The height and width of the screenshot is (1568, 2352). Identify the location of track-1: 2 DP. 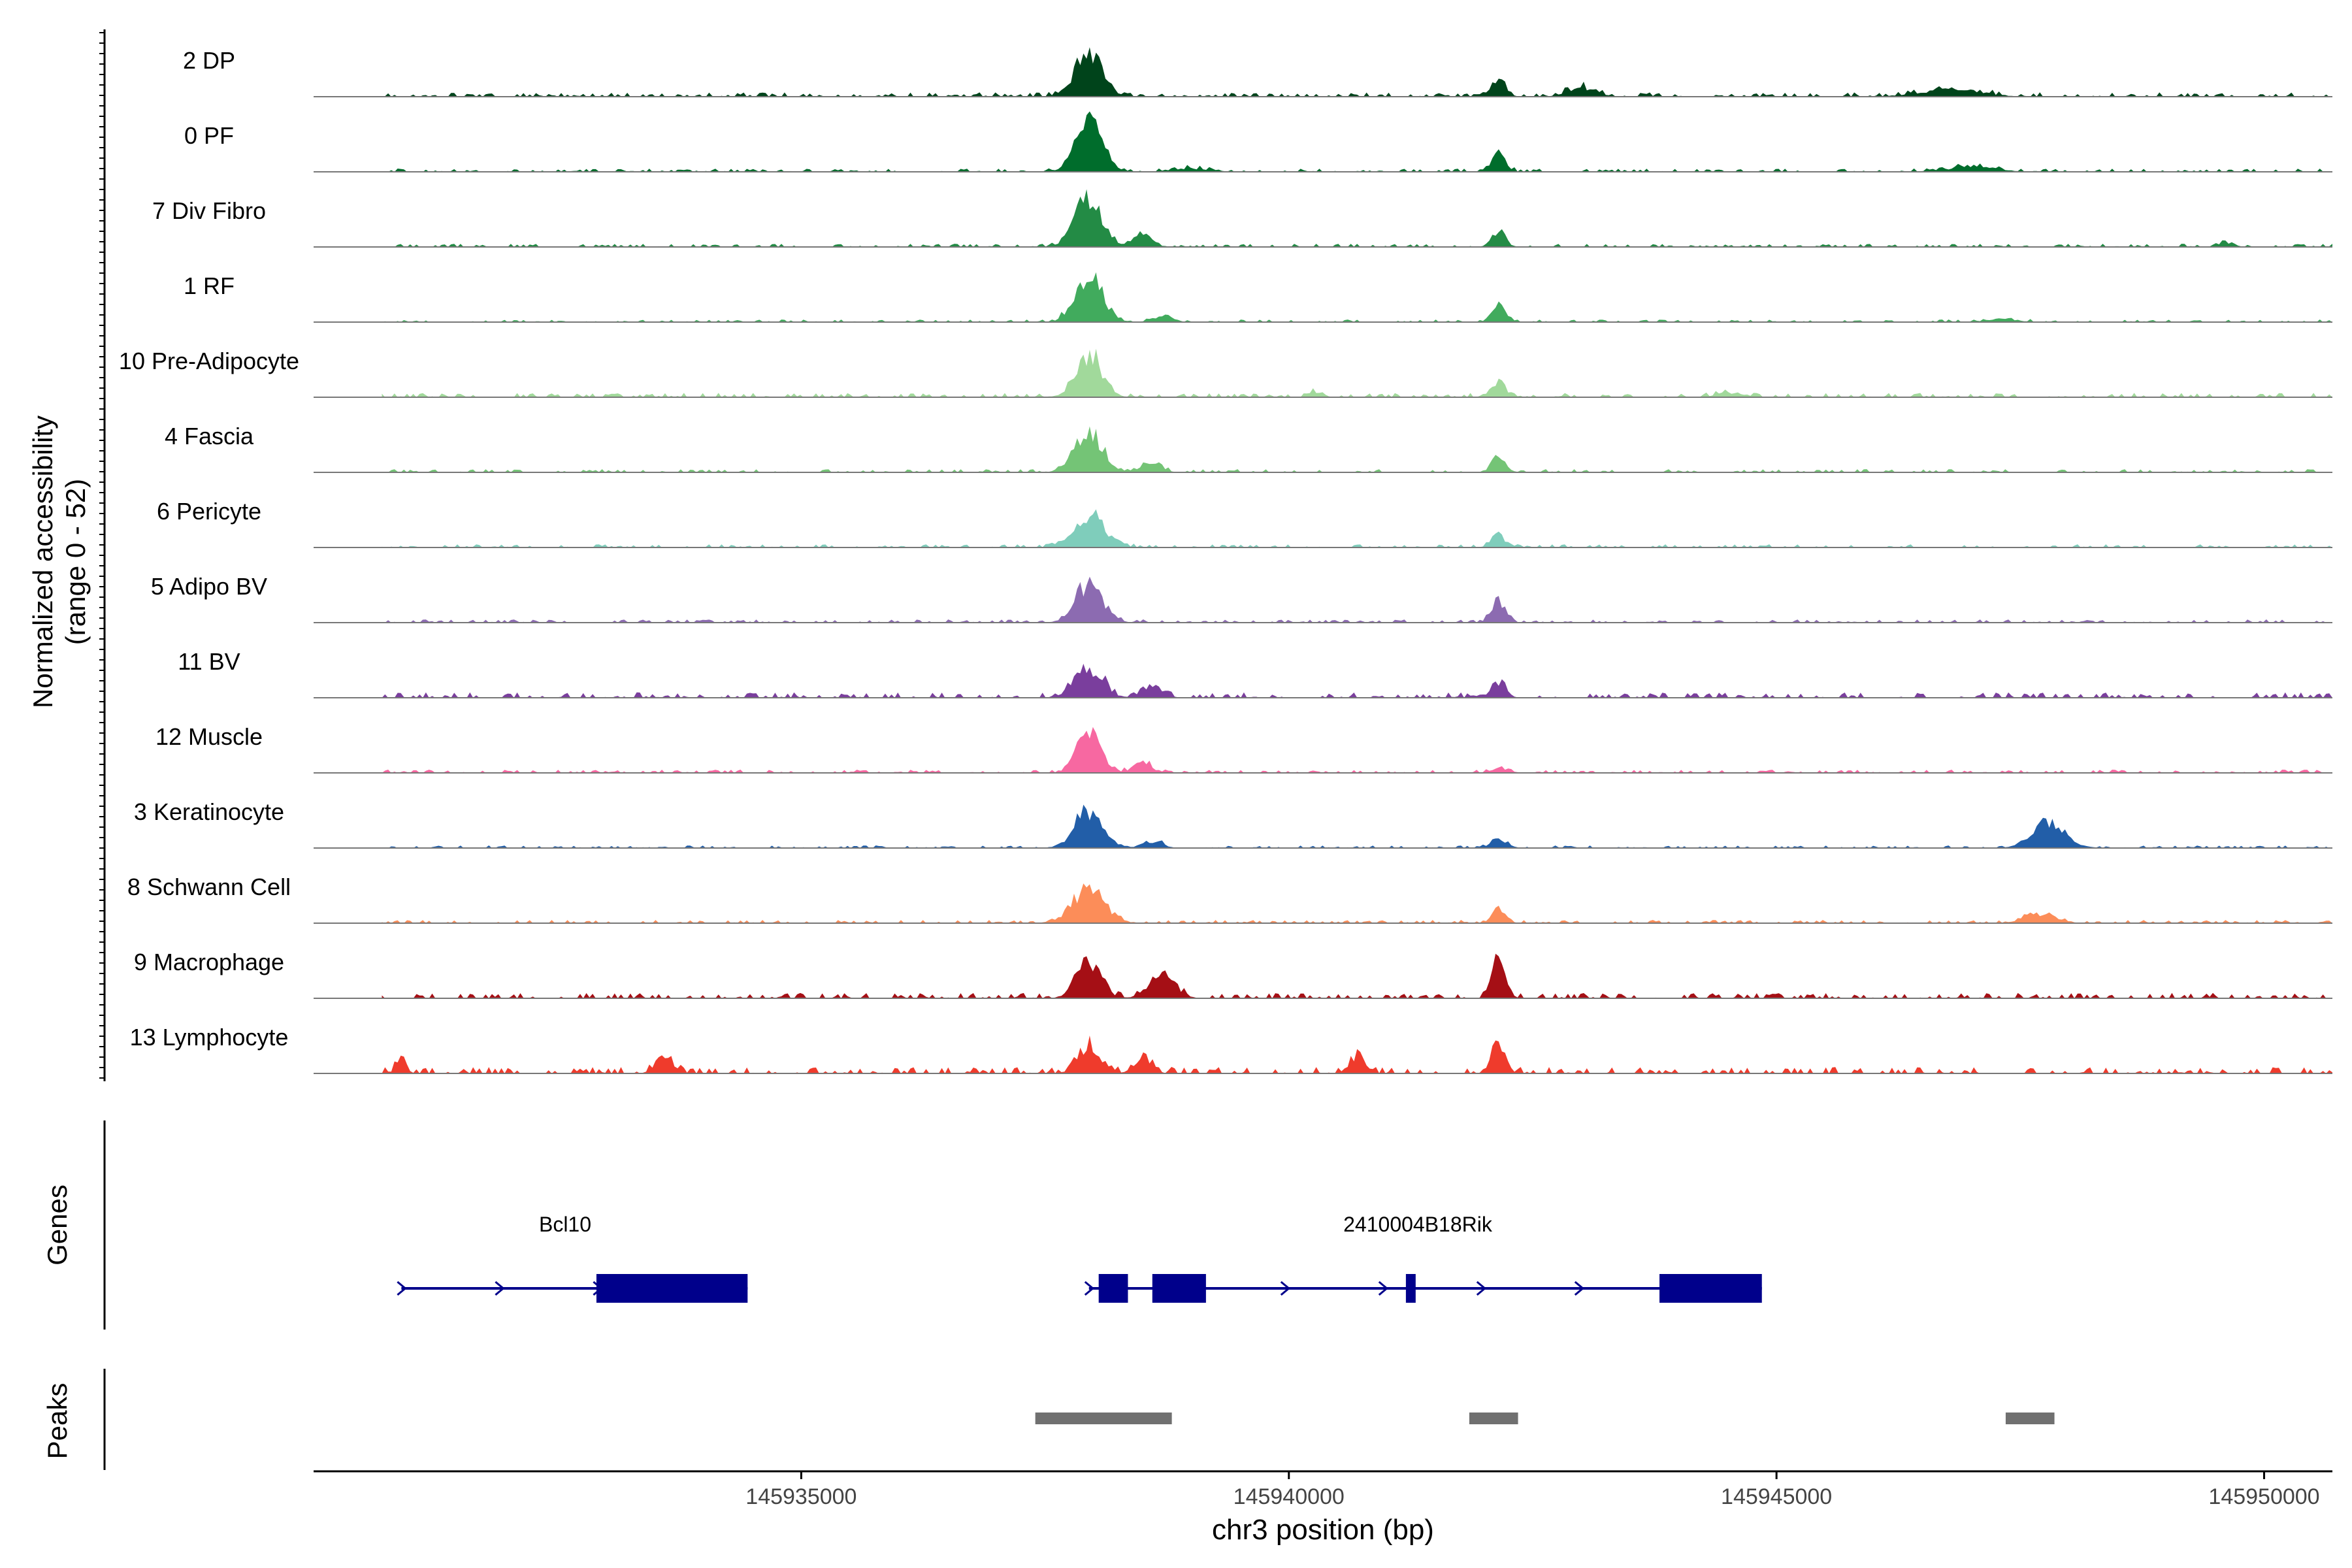
(1257, 72).